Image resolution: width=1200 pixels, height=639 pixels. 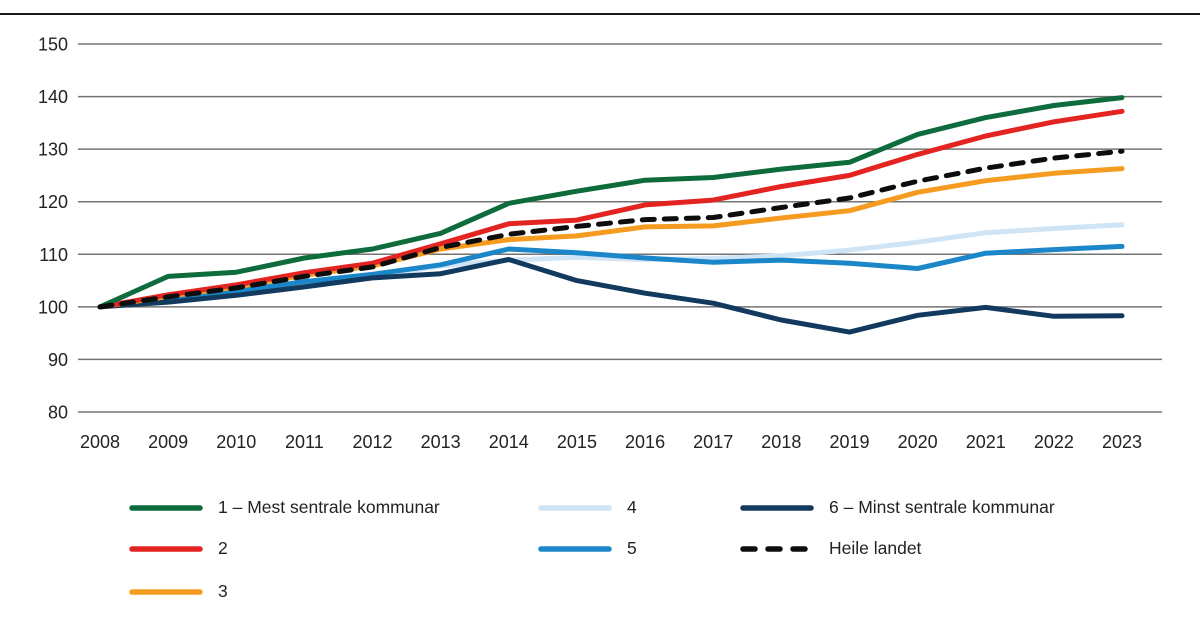 I want to click on legend-item-2: 2, so click(x=178, y=549).